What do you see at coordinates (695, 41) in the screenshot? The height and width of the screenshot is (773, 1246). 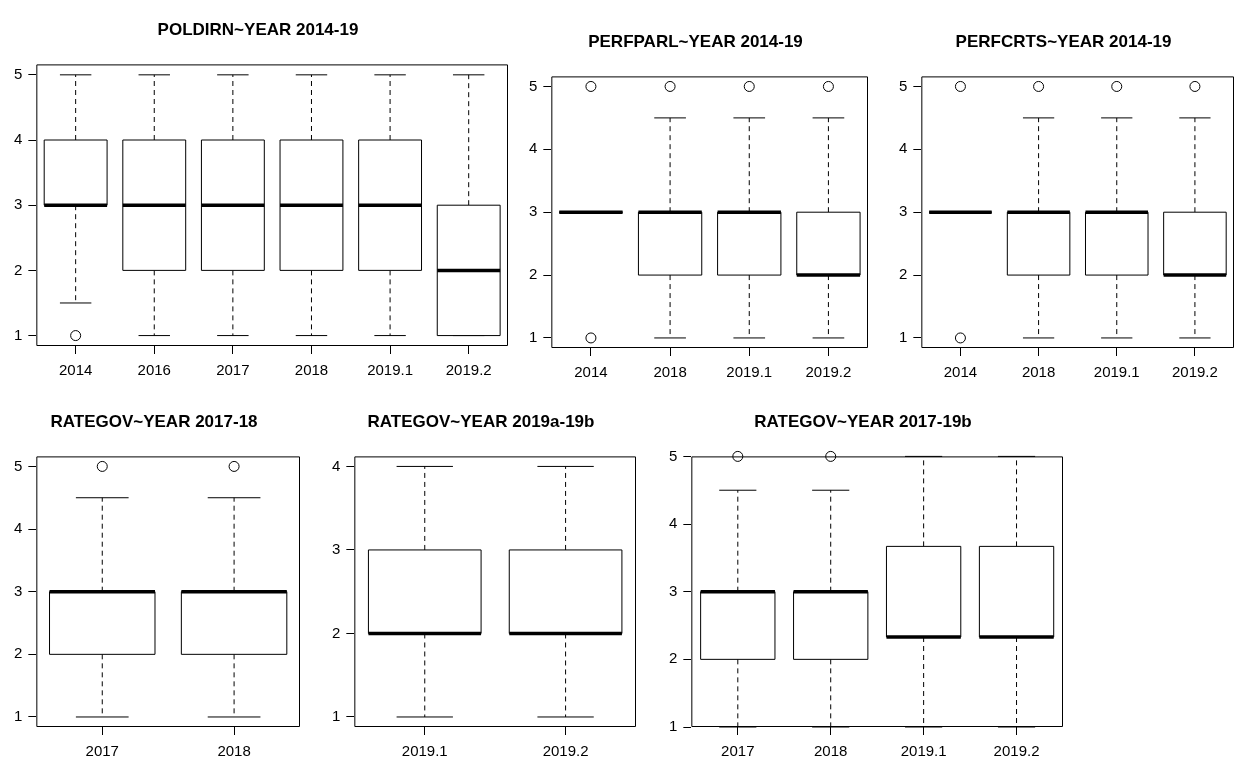 I see `chart-title: PERFPARL~YEAR 2014-19` at bounding box center [695, 41].